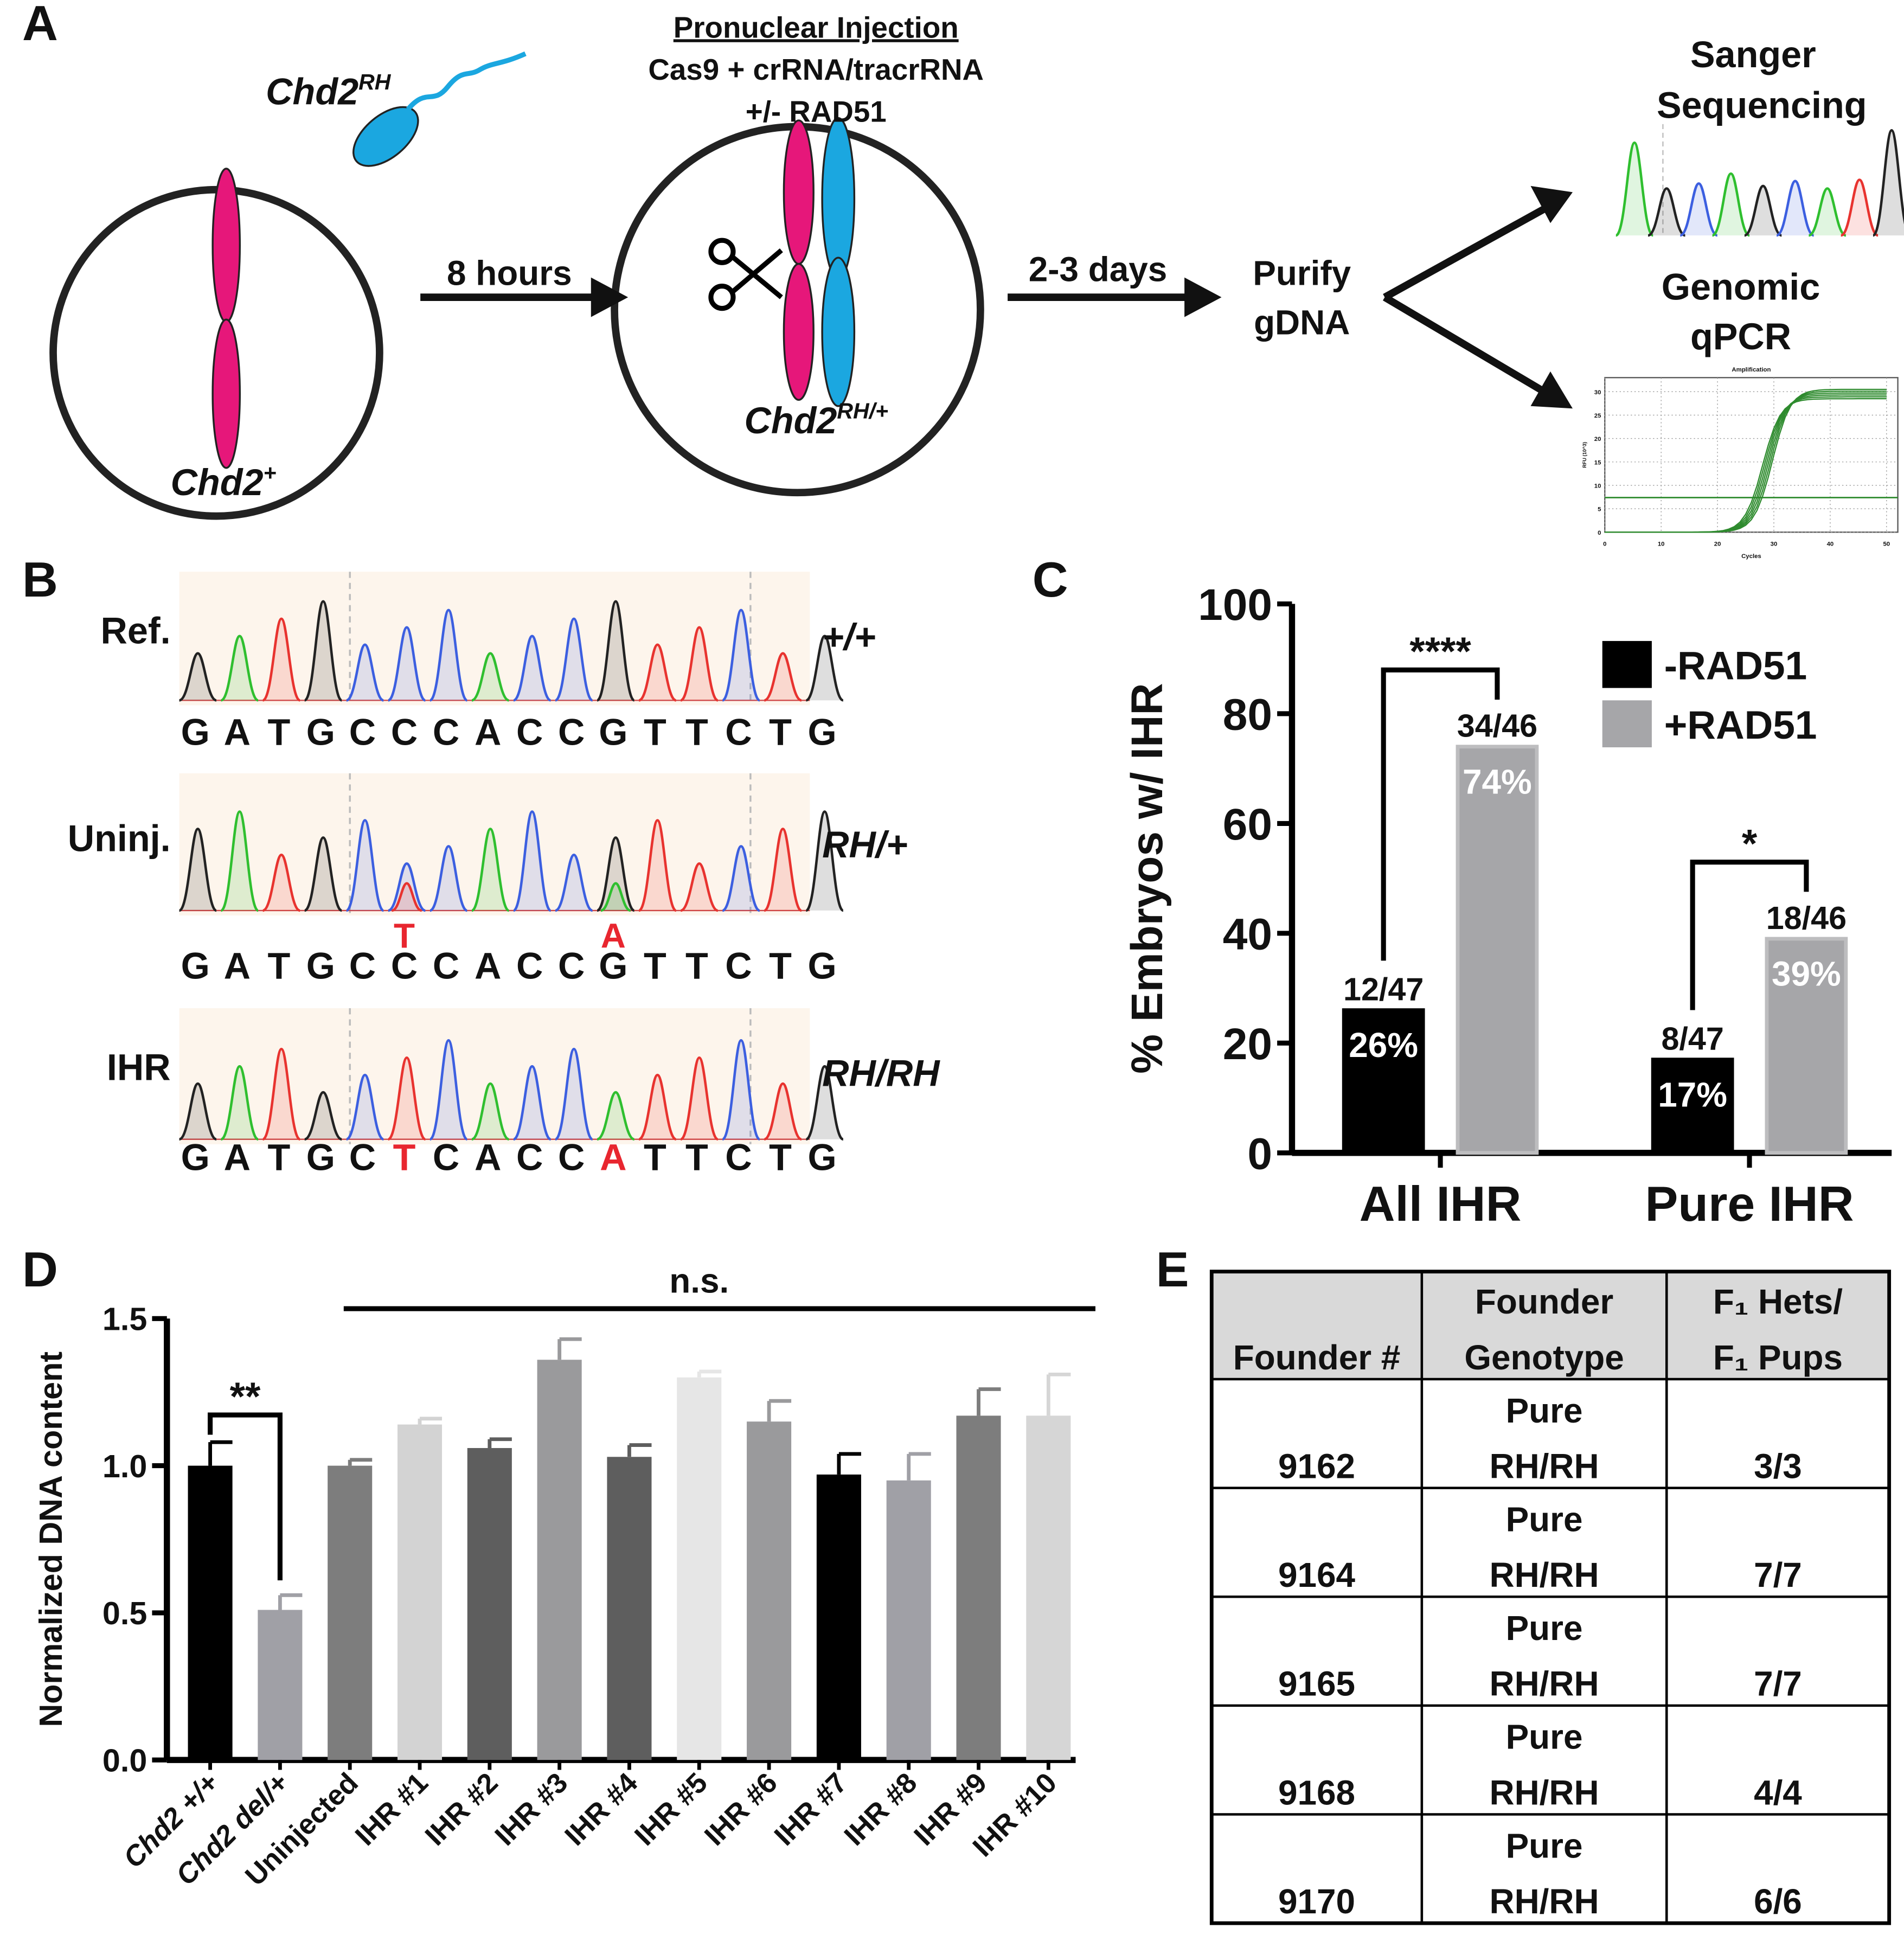 This screenshot has width=1904, height=1941. I want to click on y-tick-label: 25, so click(1597, 416).